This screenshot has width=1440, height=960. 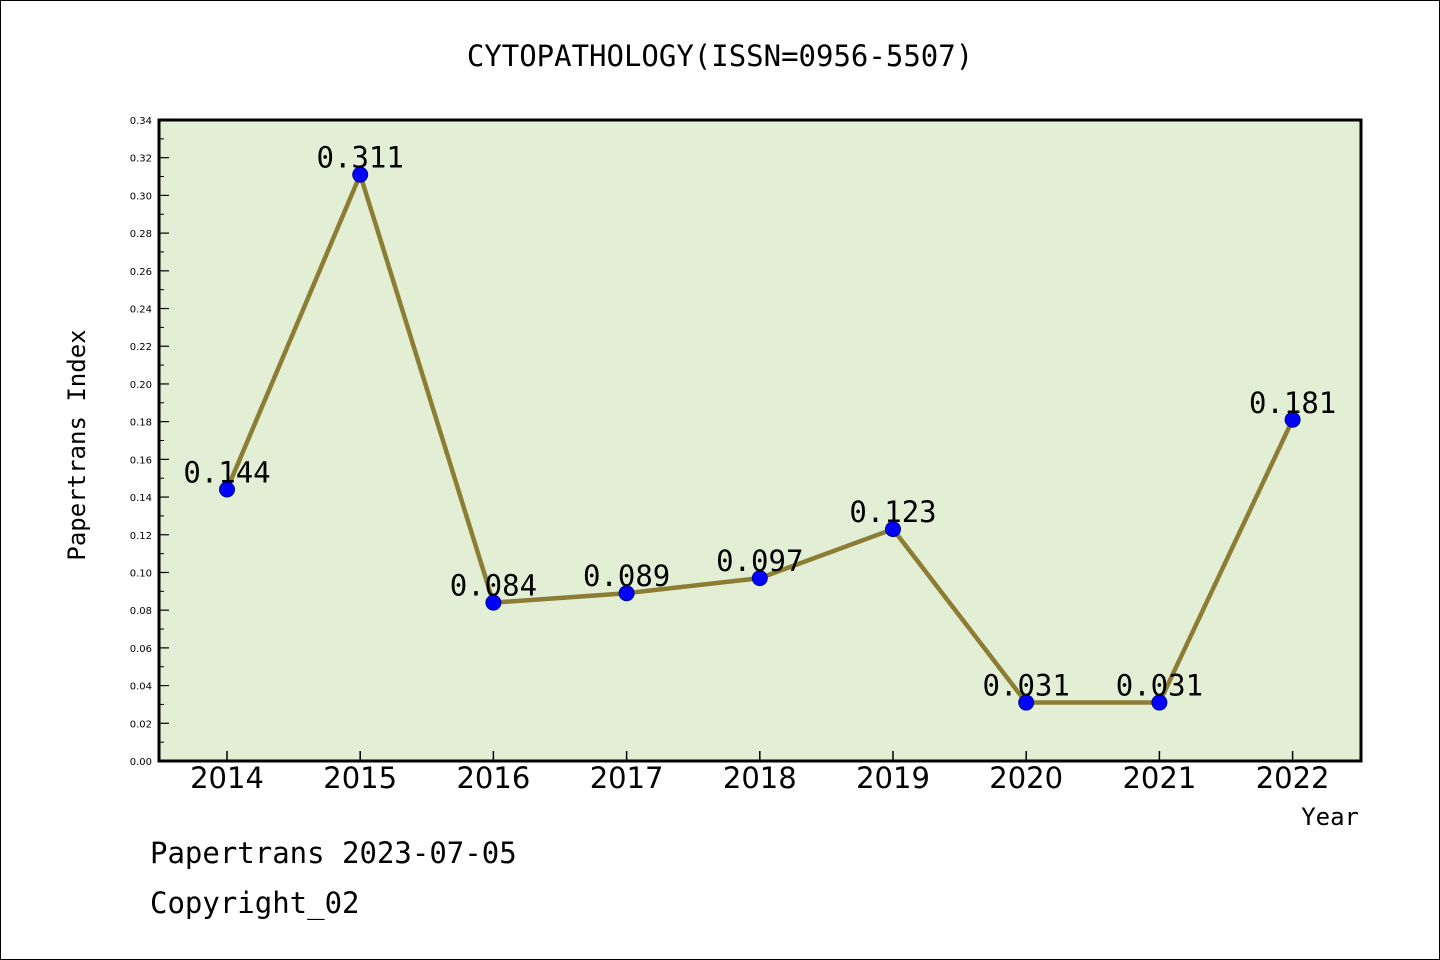 I want to click on y-tick-label: 0.04, so click(x=141, y=687).